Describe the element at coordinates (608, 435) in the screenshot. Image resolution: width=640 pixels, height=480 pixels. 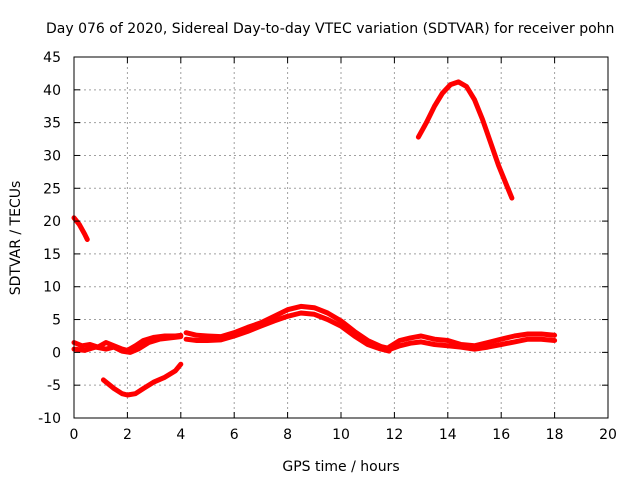
I see `x-tick-label: 20` at that location.